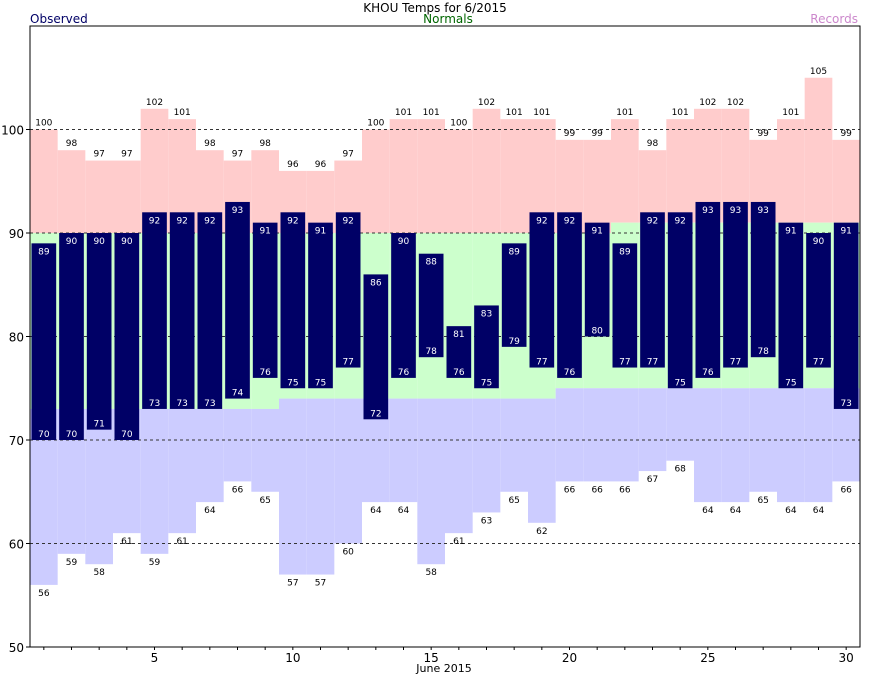  What do you see at coordinates (155, 563) in the screenshot?
I see `record-low-label: 59` at bounding box center [155, 563].